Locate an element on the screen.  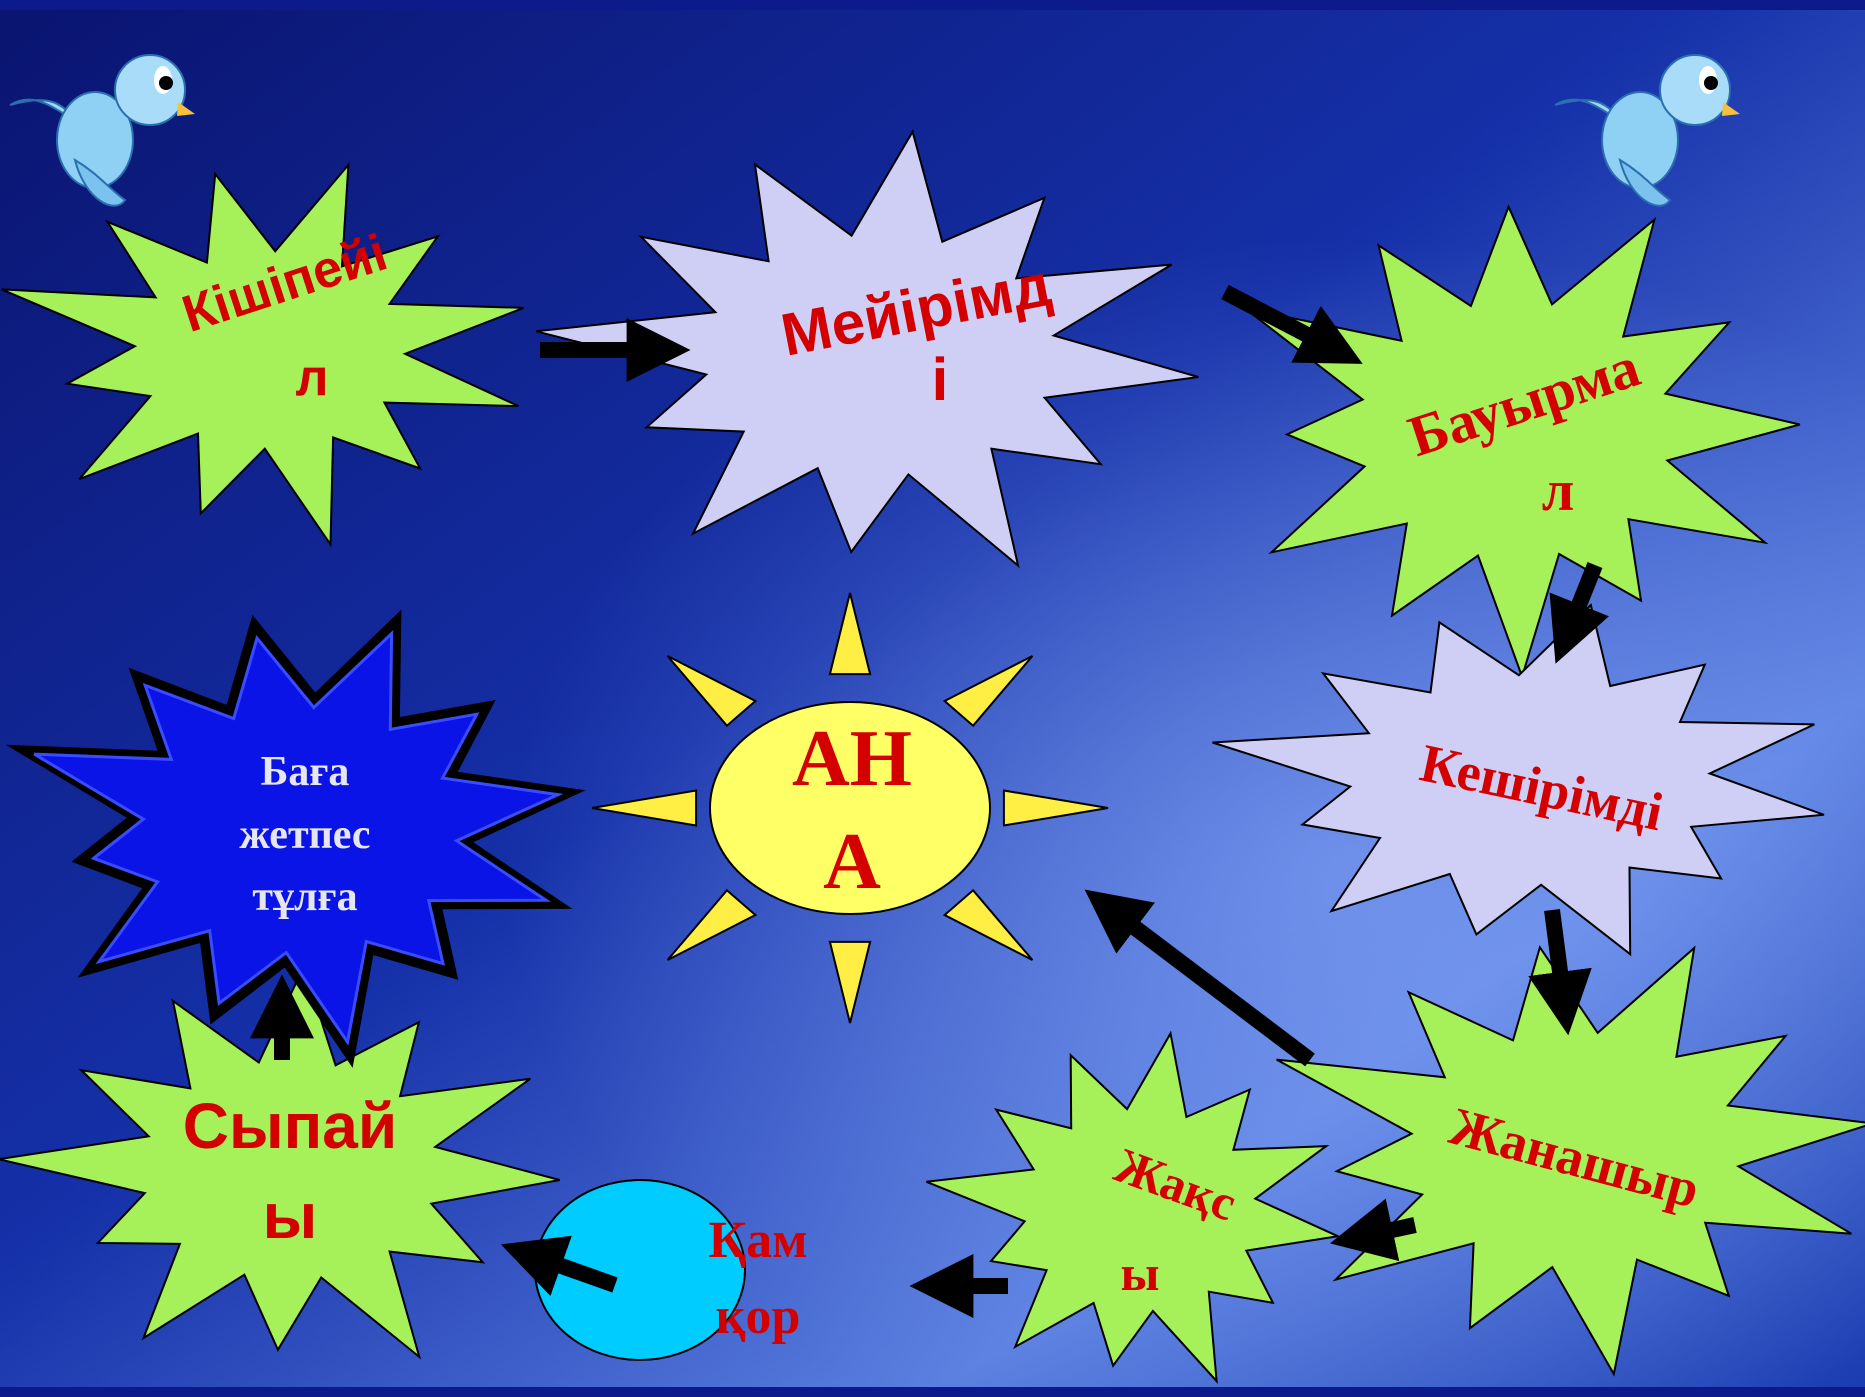
arrow-meyirimdi-to-bauyrmal is located at coordinates (1292, 324).